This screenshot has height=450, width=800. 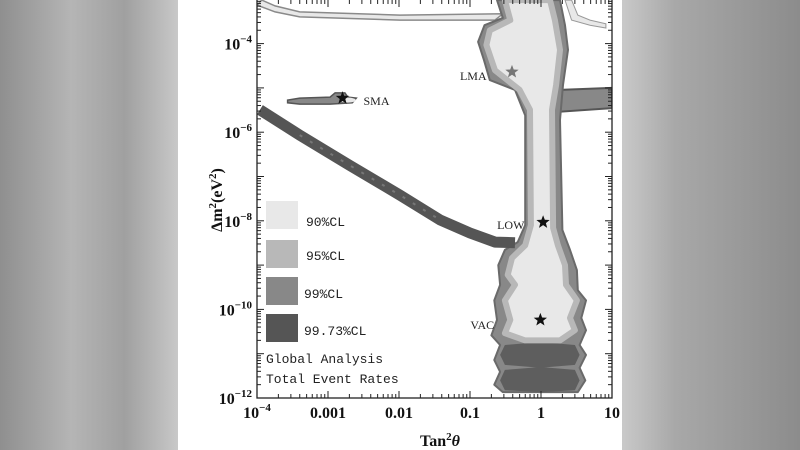 I want to click on legend-label-95: 95%CL, so click(x=325, y=256).